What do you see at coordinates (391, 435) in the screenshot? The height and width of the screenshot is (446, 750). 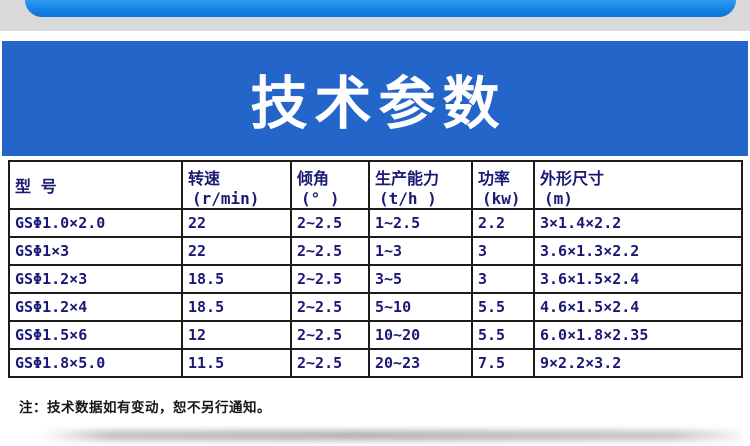 I see `bottom-shadow` at bounding box center [391, 435].